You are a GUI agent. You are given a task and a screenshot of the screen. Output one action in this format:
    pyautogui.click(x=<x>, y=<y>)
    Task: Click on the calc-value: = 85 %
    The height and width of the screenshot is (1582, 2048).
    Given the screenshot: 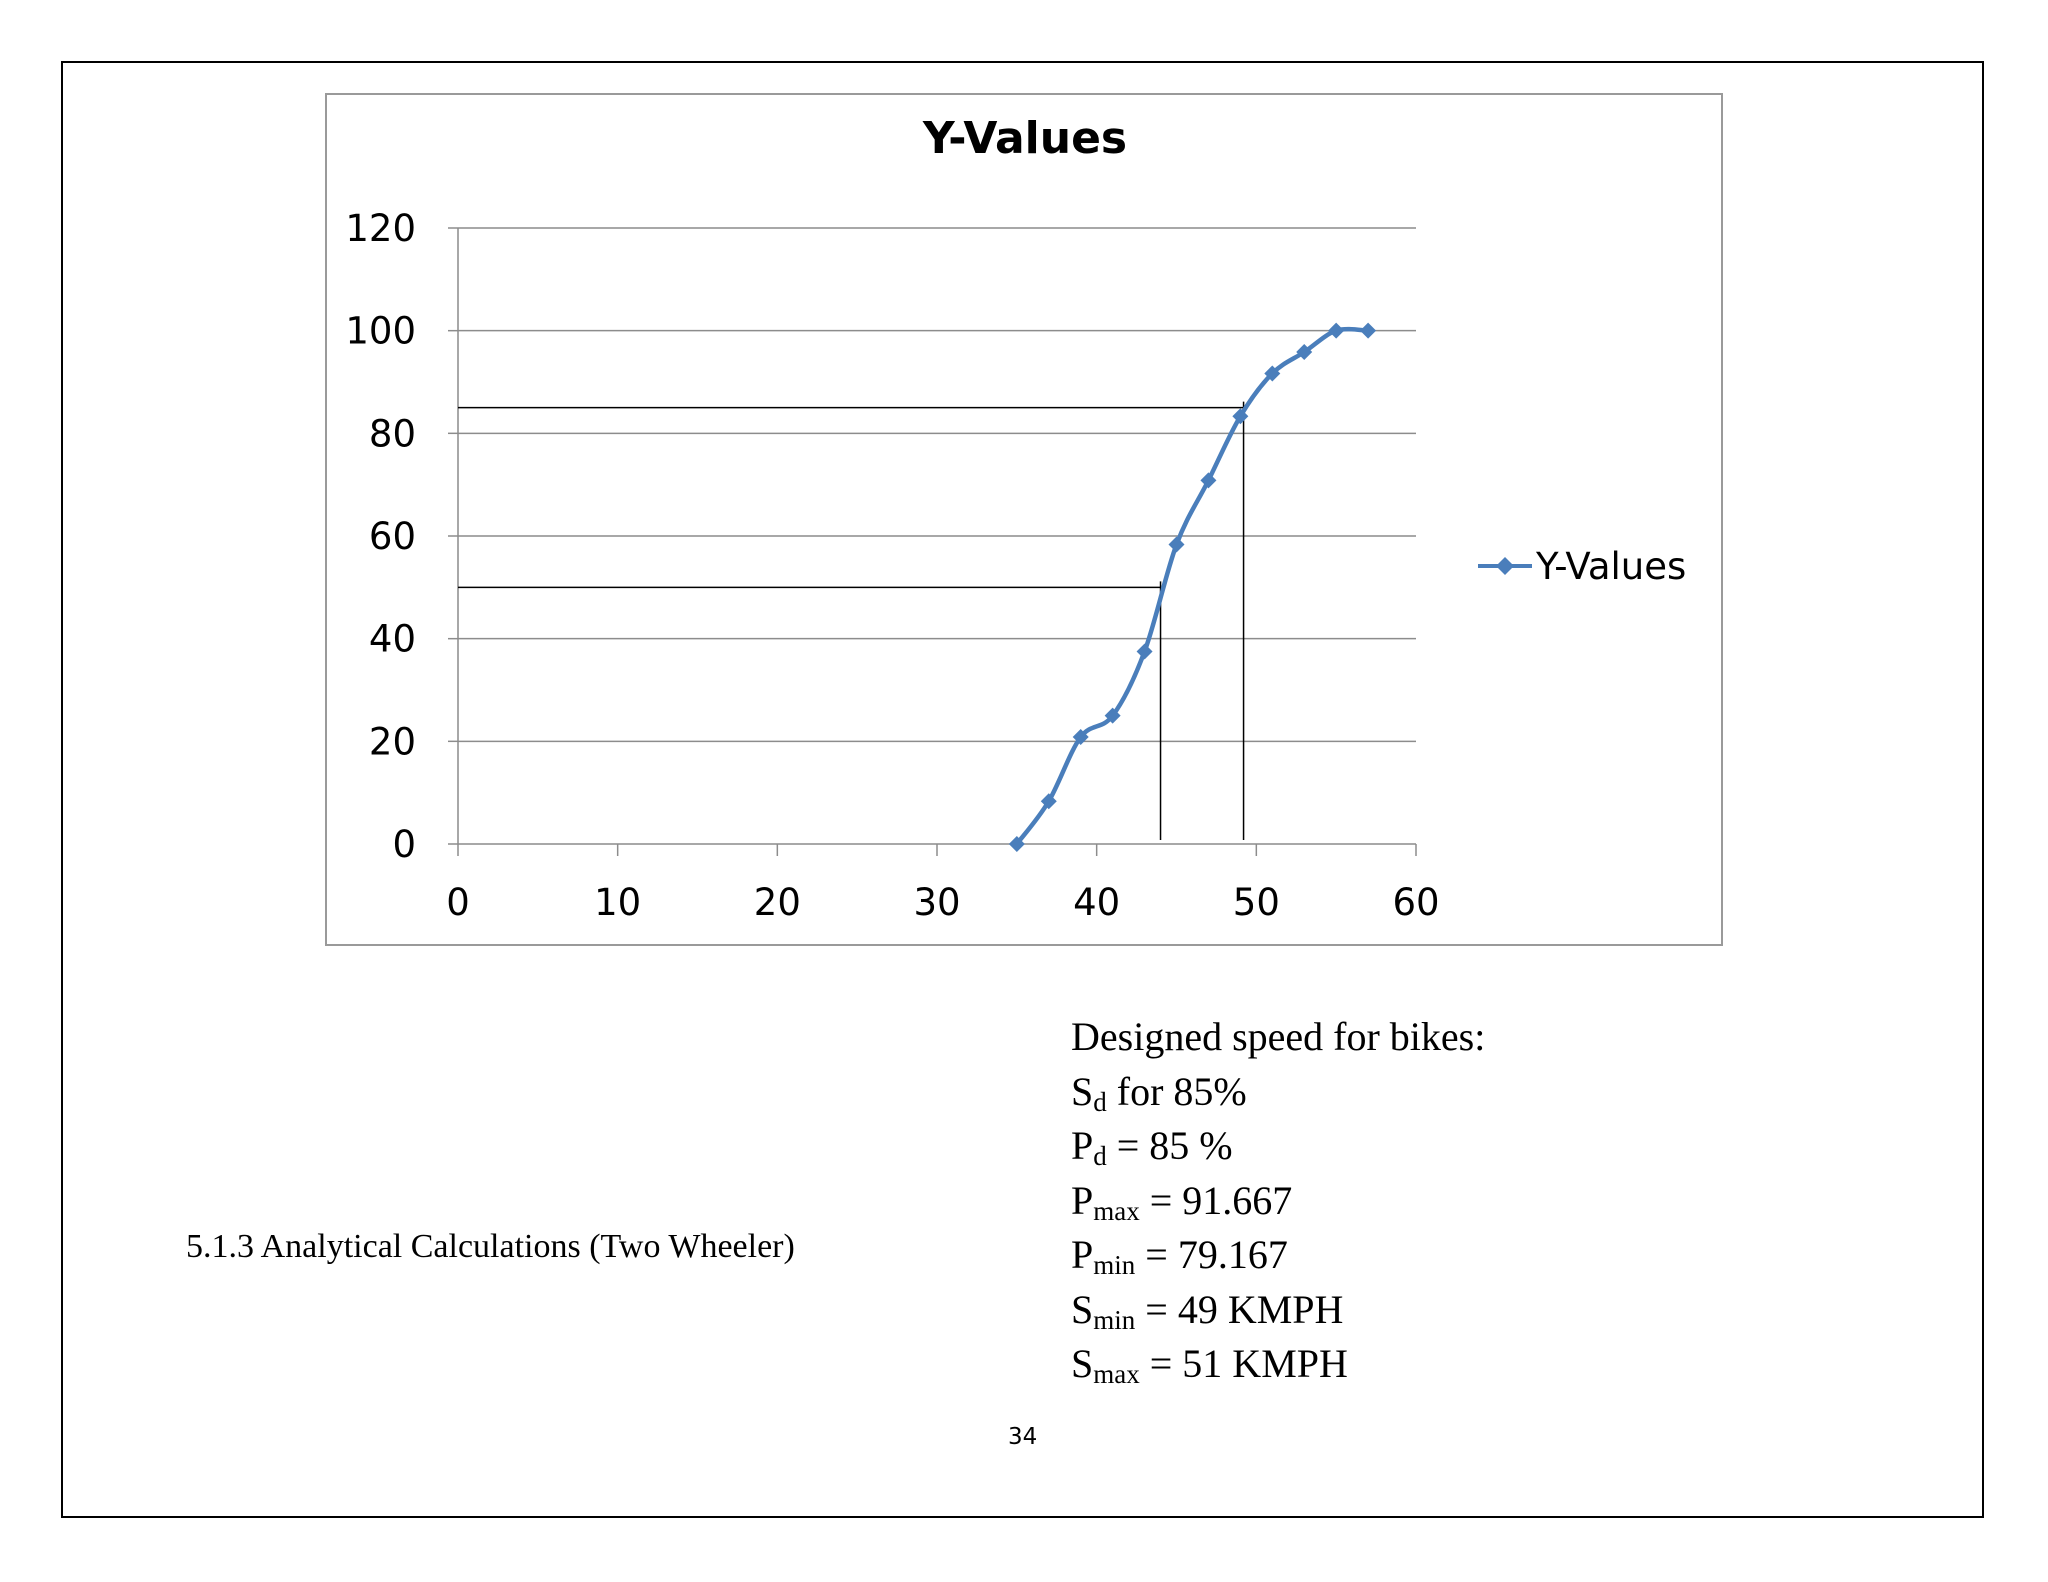 What is the action you would take?
    pyautogui.click(x=1169, y=1145)
    